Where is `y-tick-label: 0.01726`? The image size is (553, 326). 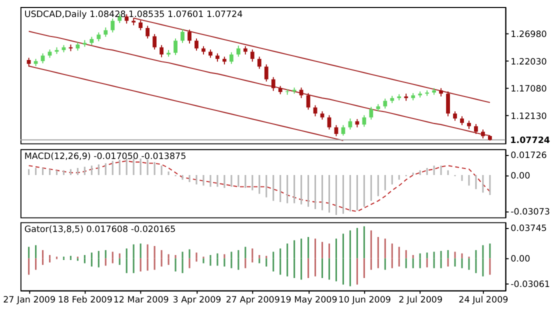 y-tick-label: 0.01726 is located at coordinates (529, 156).